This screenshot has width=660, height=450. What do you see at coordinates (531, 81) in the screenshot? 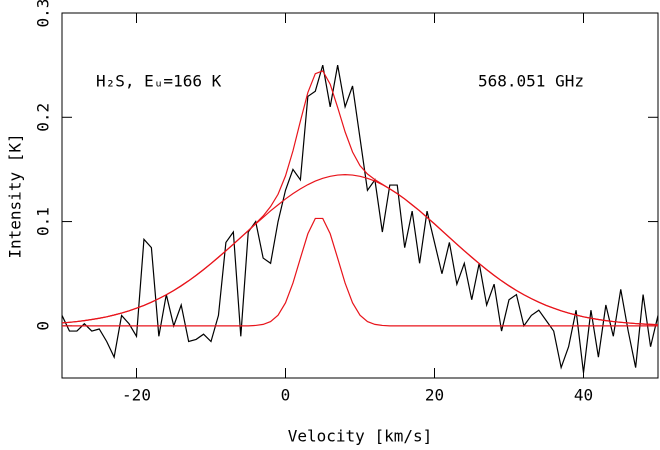
I see `frequency-label: 568.051 GHz` at bounding box center [531, 81].